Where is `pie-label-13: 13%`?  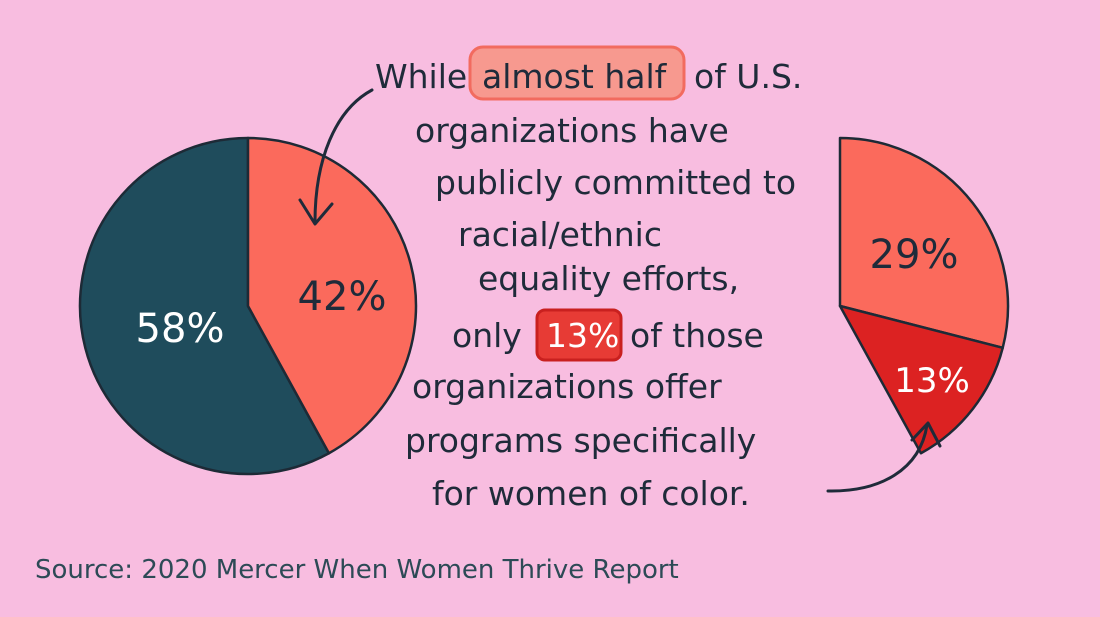
pie-label-13: 13% is located at coordinates (932, 381).